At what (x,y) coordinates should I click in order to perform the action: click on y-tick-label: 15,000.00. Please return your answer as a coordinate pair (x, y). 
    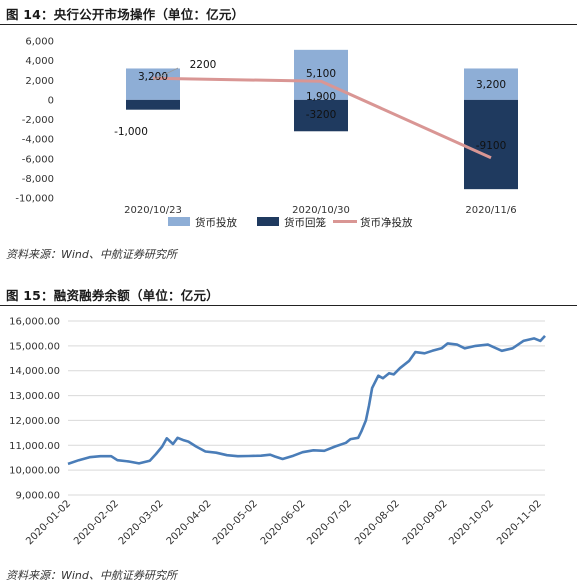
    Looking at the image, I should click on (34, 346).